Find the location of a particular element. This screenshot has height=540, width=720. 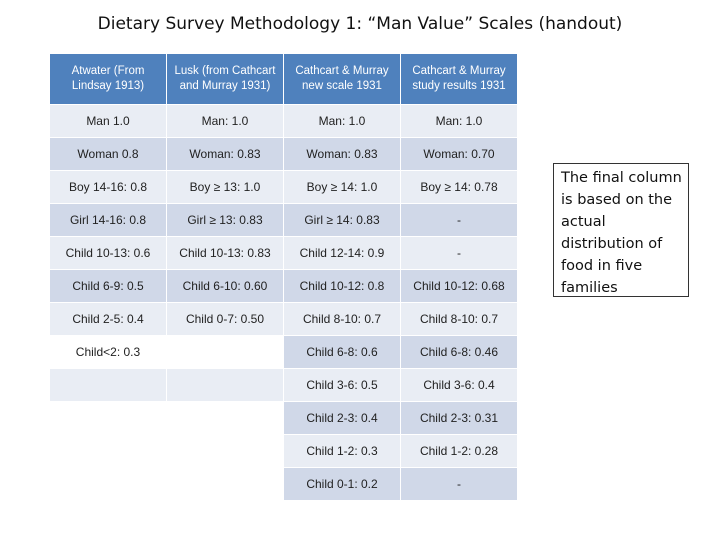

table-row: Child 0-1: 0.2 - is located at coordinates (283, 484).